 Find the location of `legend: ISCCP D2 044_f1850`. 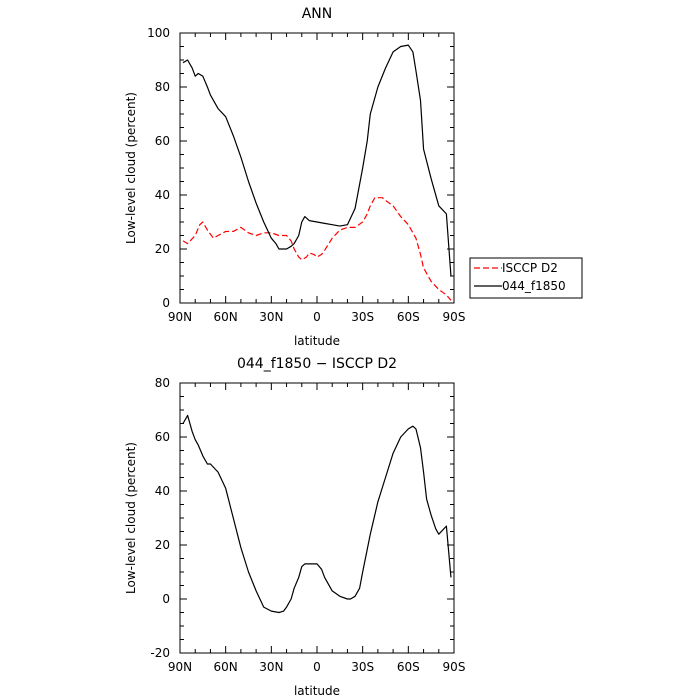

legend: ISCCP D2 044_f1850 is located at coordinates (526, 278).